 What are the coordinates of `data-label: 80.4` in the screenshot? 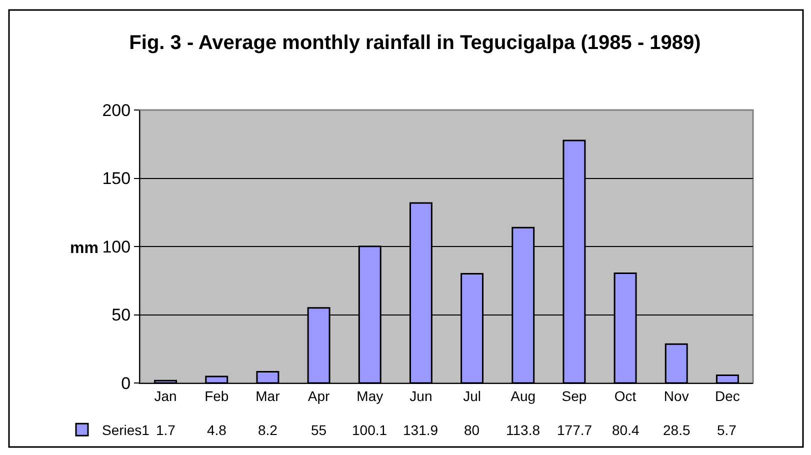 It's located at (626, 430).